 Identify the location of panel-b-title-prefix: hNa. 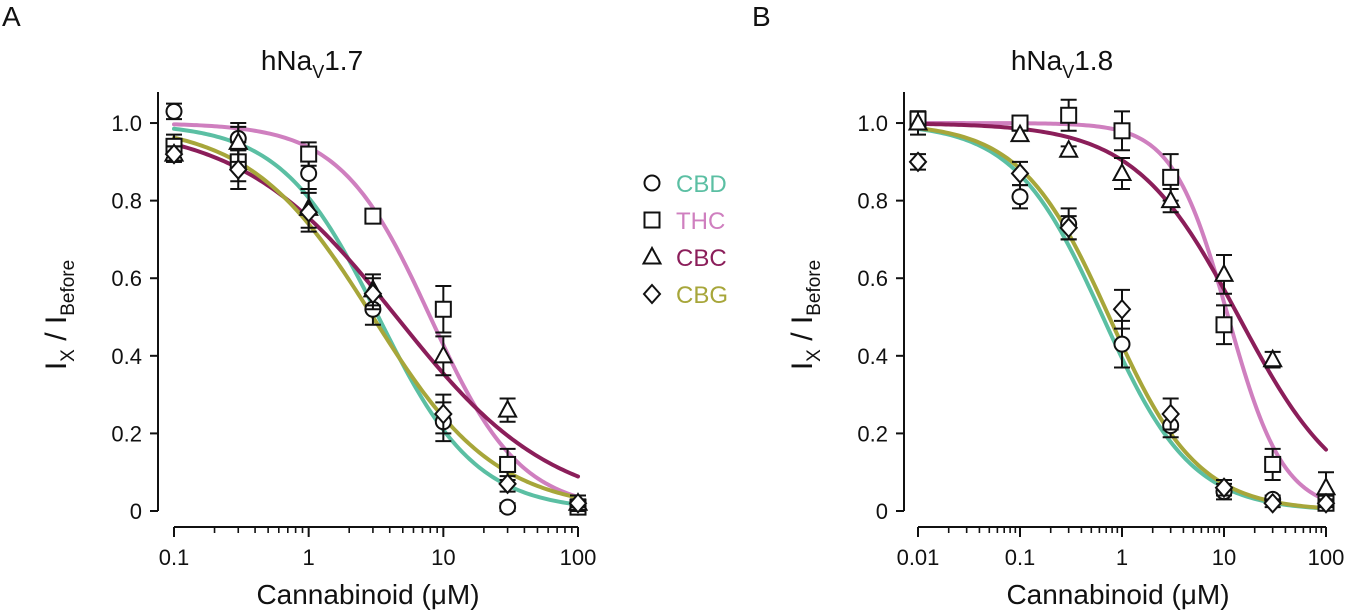
(1037, 60).